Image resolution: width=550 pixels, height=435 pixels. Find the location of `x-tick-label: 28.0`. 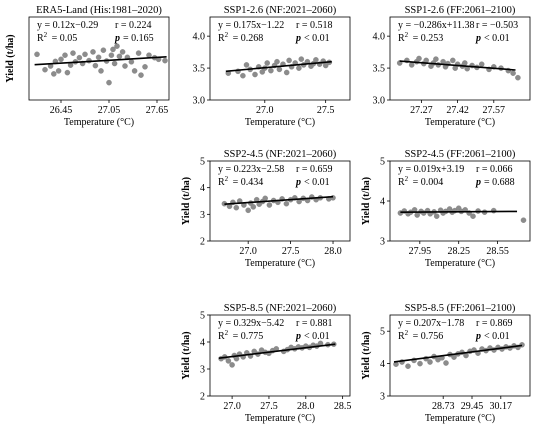

x-tick-label: 28.0 is located at coordinates (306, 406).